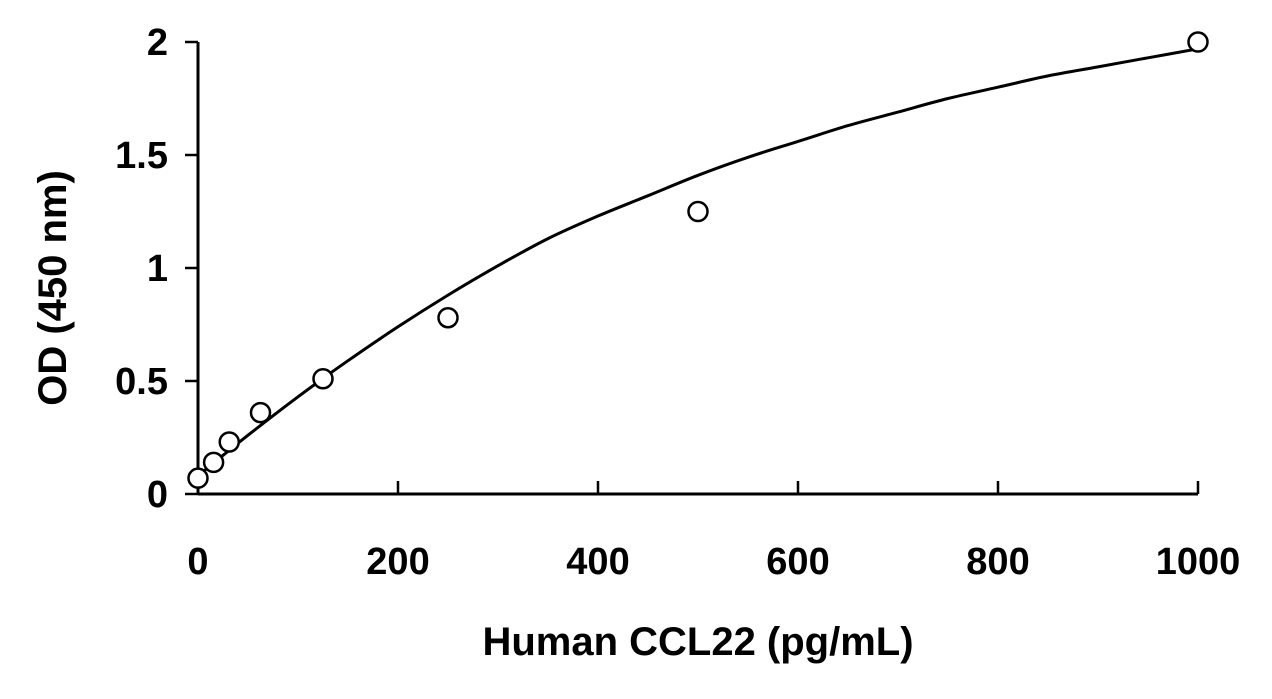 This screenshot has width=1272, height=699. I want to click on x-axis-title: Human CCL22 (pg/mL), so click(697, 642).